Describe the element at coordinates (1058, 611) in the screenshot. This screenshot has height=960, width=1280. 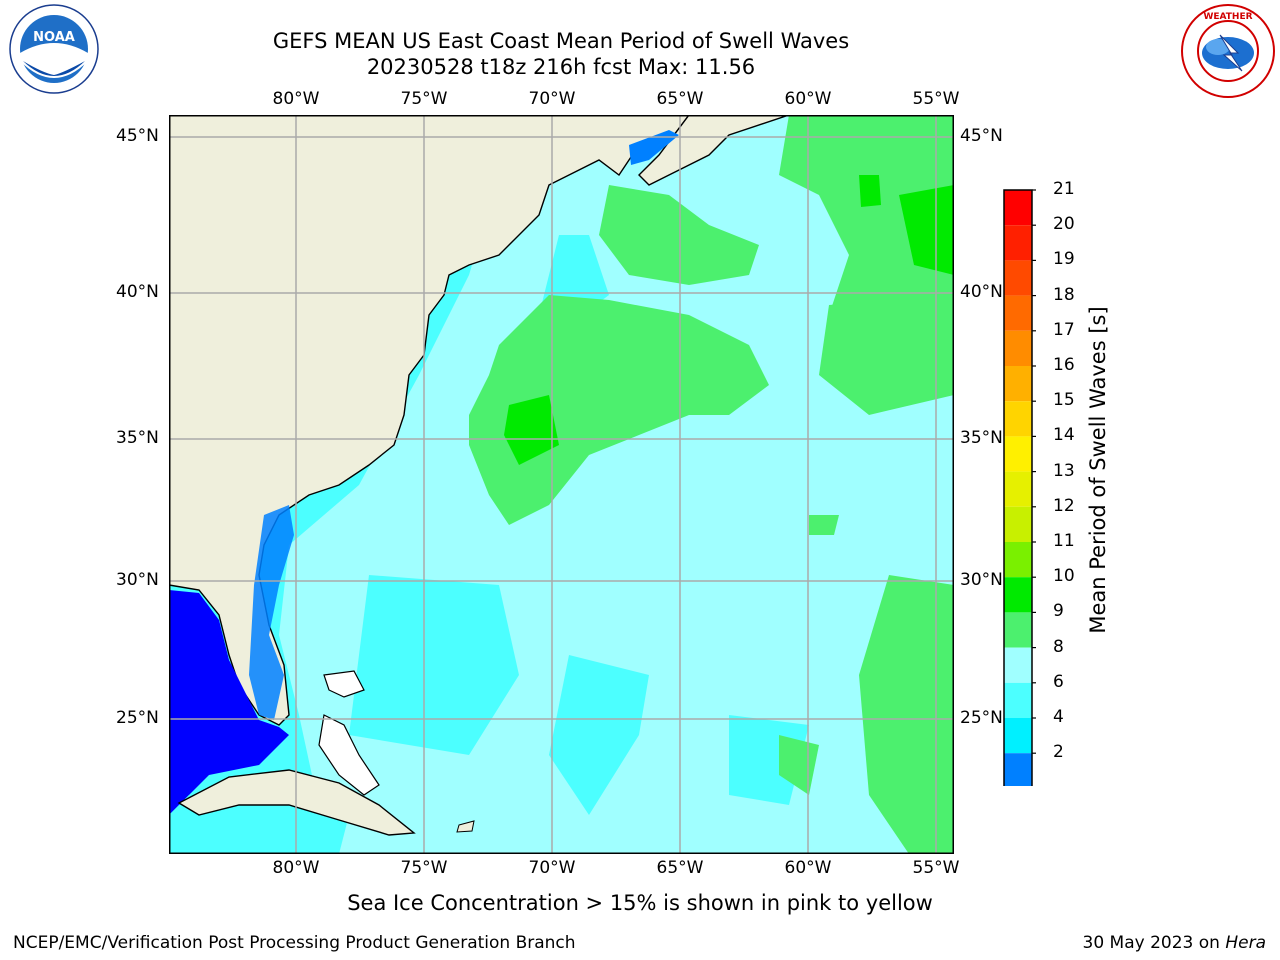
I see `colorbar-tick-label: 9` at that location.